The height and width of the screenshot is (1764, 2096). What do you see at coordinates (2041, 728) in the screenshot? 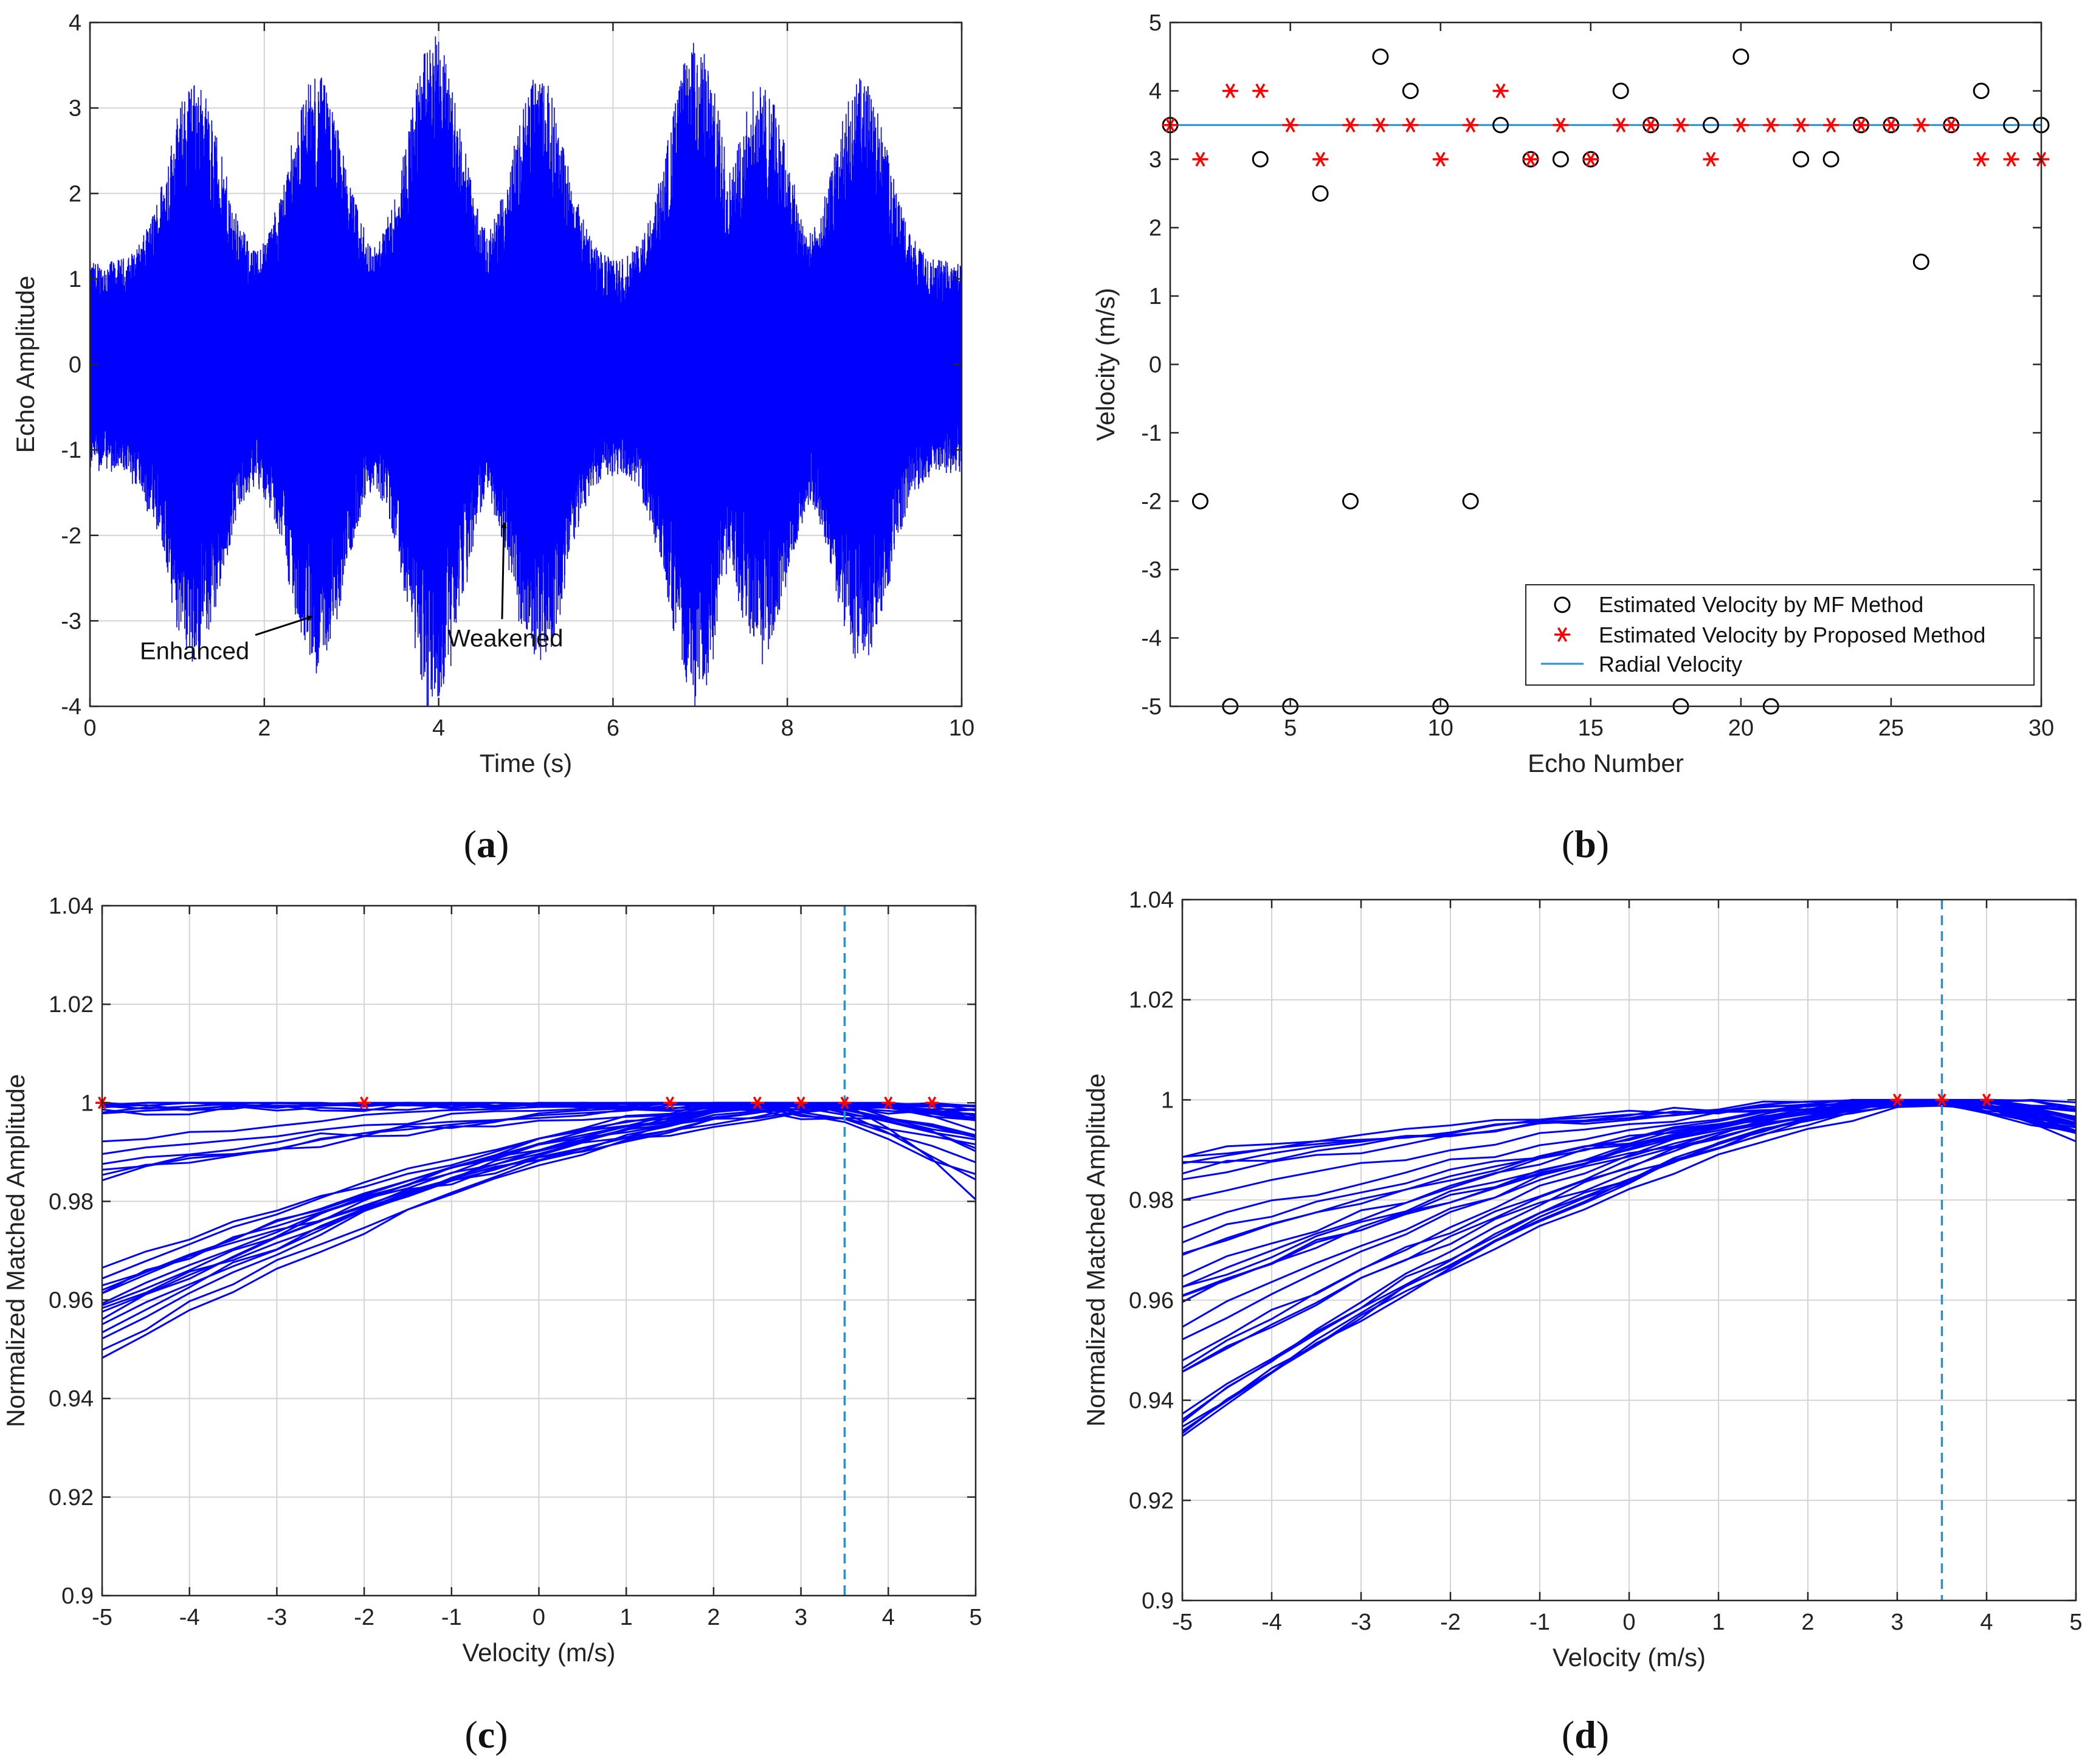
I see `xtick-label: 30` at bounding box center [2041, 728].